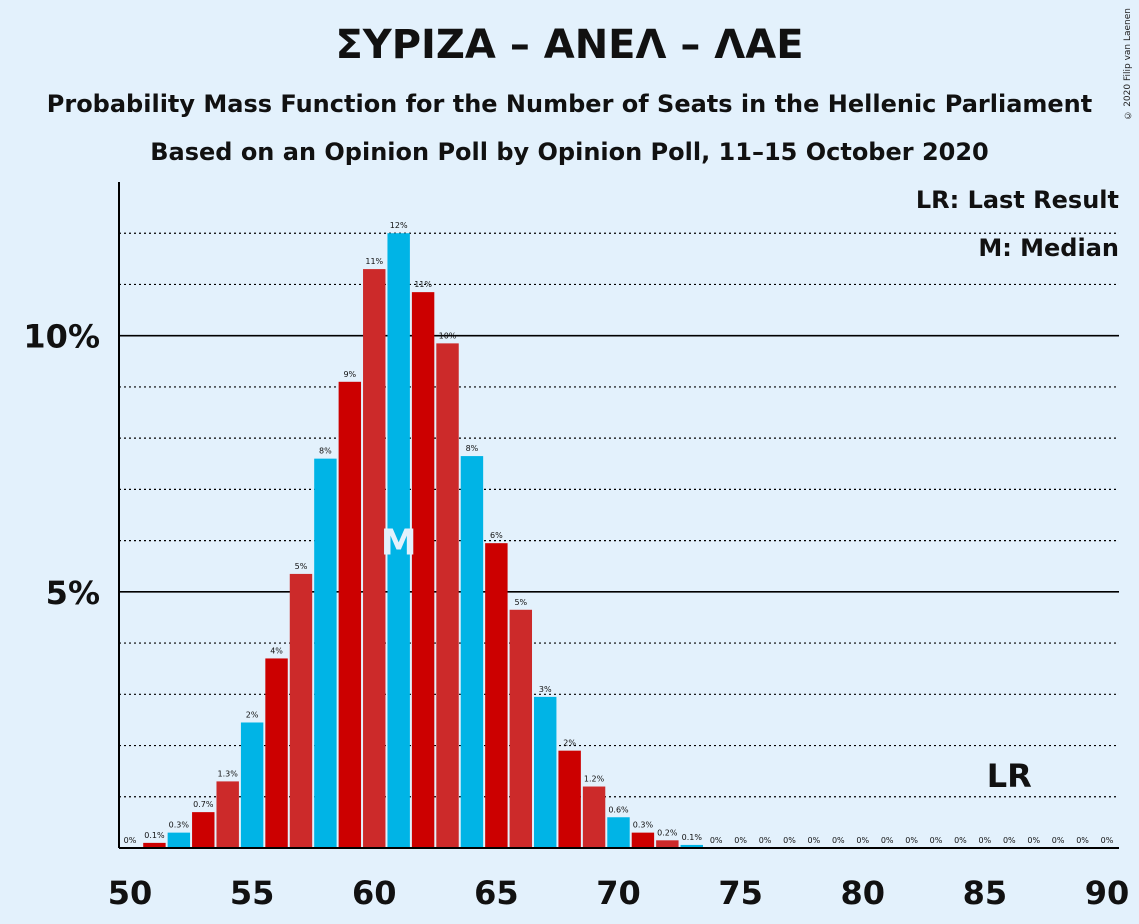 This screenshot has width=1139, height=924. What do you see at coordinates (692, 837) in the screenshot?
I see `bar-label-73: 0.1%` at bounding box center [692, 837].